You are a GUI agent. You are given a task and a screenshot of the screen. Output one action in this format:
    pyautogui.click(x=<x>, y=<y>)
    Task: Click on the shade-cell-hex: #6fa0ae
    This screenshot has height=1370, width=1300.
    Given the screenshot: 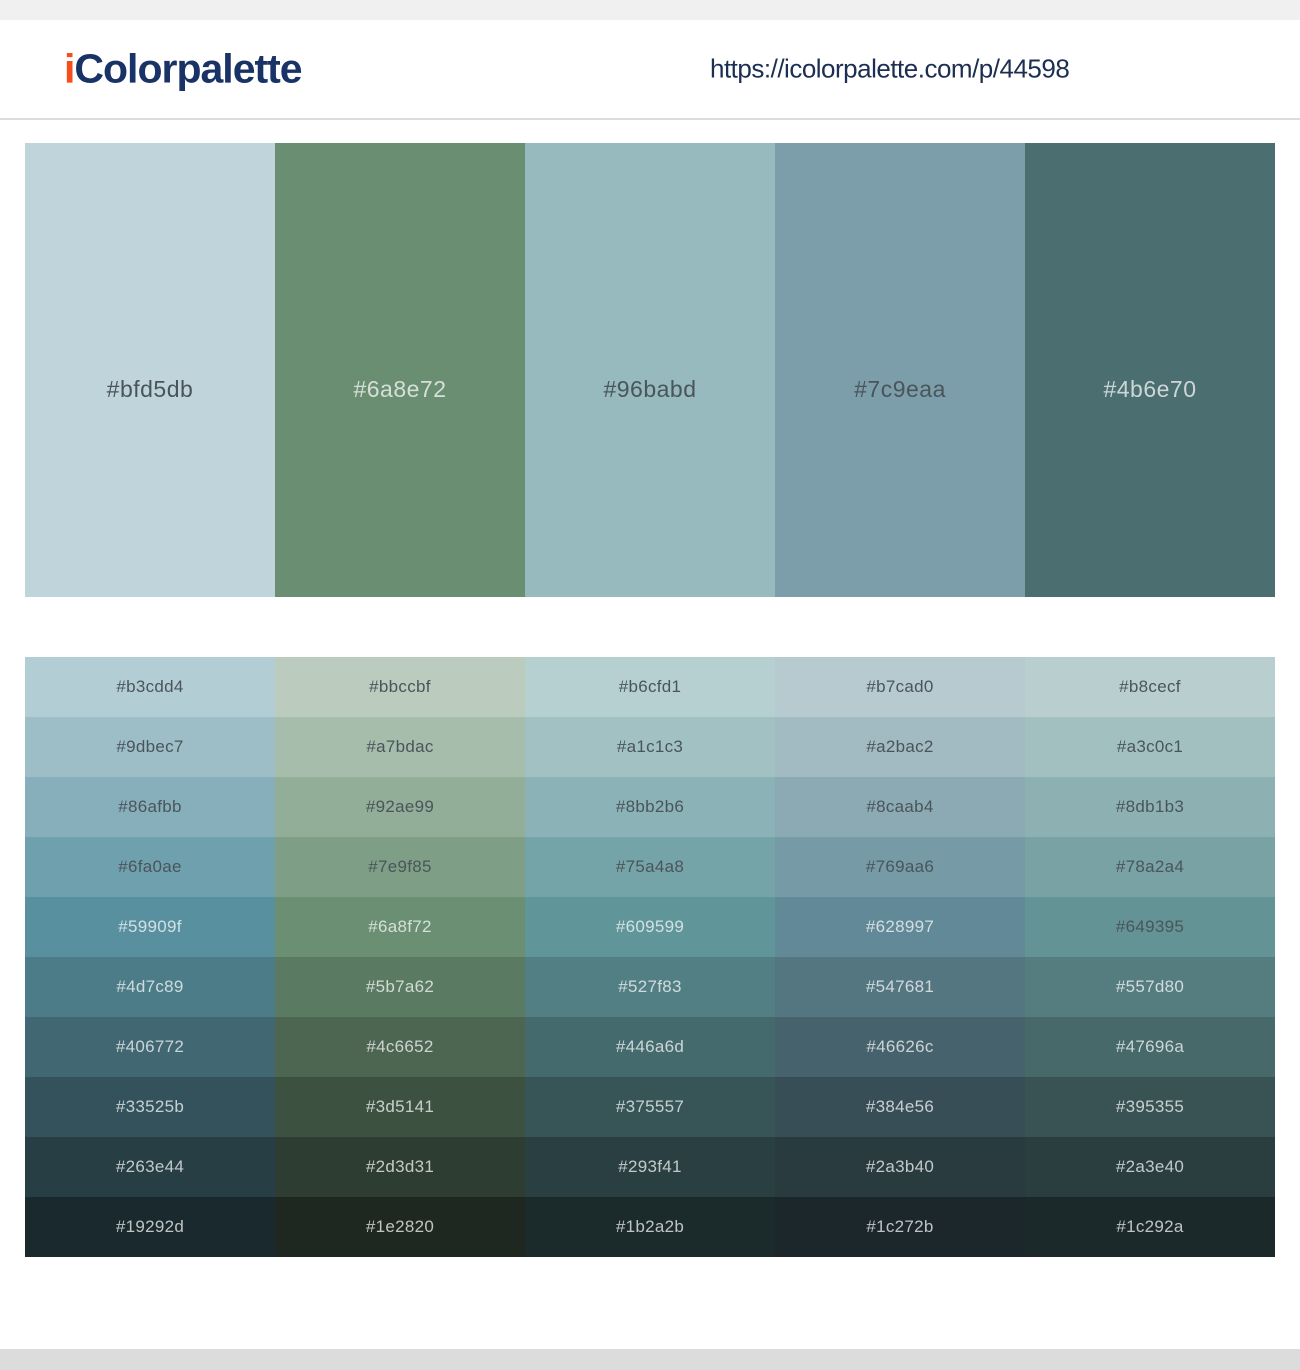 What is the action you would take?
    pyautogui.click(x=150, y=866)
    